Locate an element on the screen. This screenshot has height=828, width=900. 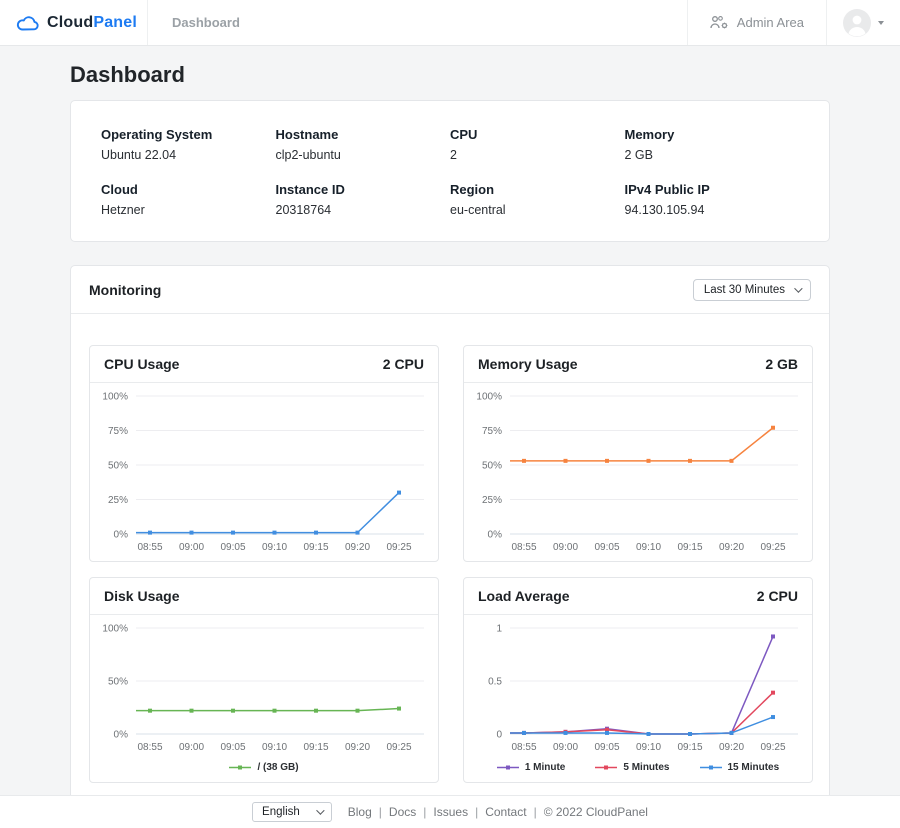
field-label: CPU is located at coordinates (464, 134).